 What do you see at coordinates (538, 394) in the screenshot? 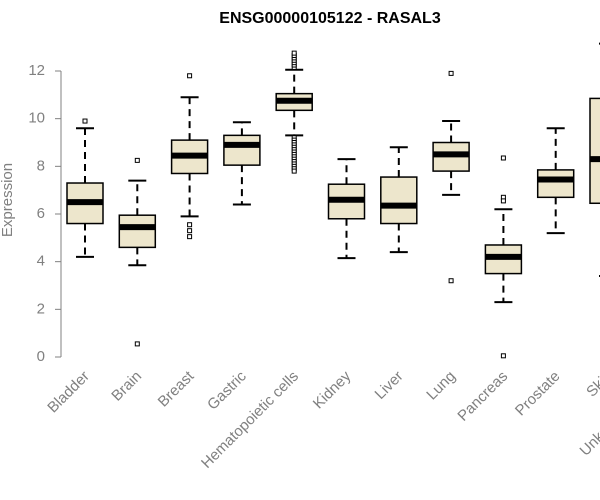
I see `x-tick-label: Prostate` at bounding box center [538, 394].